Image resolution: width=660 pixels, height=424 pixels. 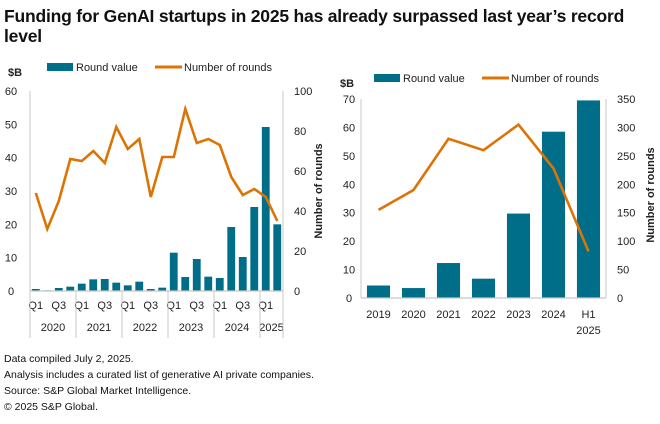 What do you see at coordinates (483, 187) in the screenshot?
I see `right-rounds-line` at bounding box center [483, 187].